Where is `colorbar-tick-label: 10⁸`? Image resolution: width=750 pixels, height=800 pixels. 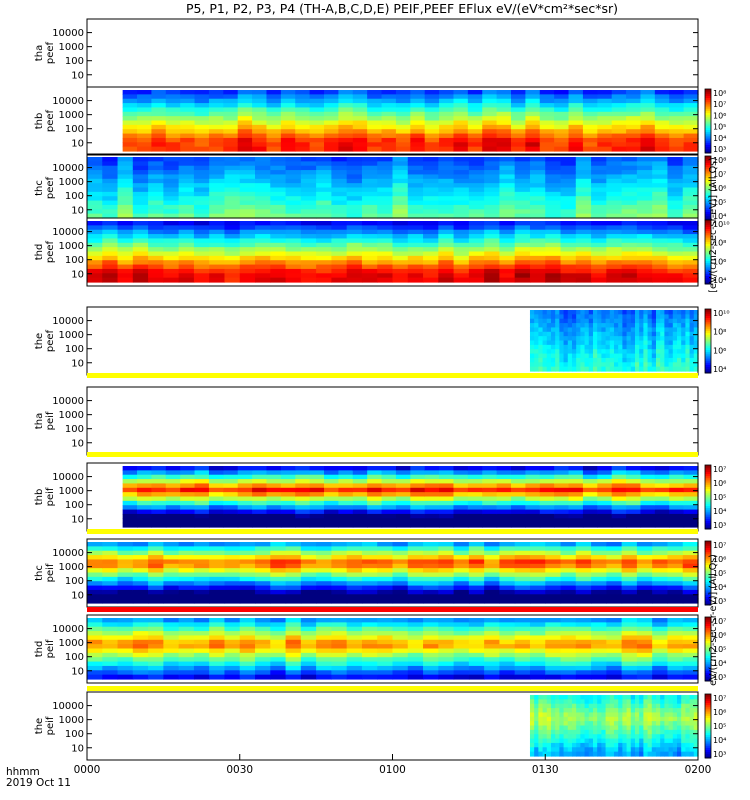
colorbar-tick-label: 10⁸ is located at coordinates (719, 160).